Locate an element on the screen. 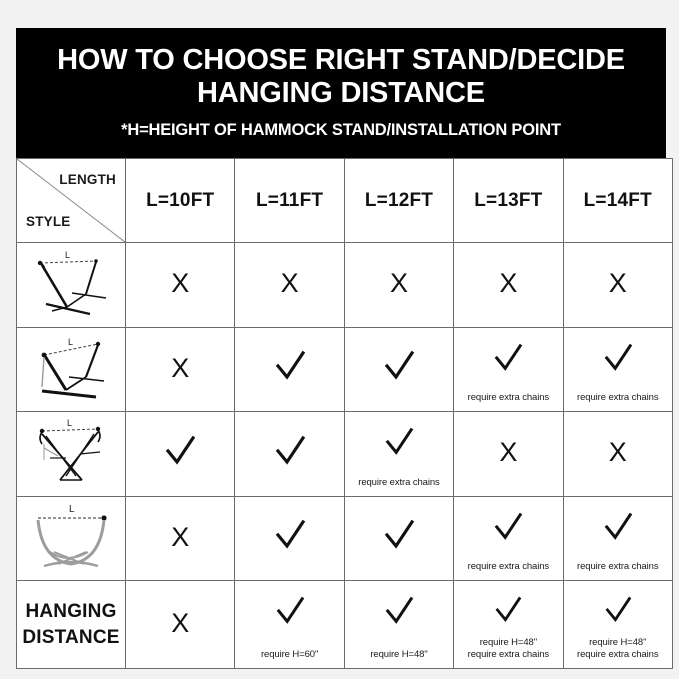 This screenshot has height=679, width=679. corner-cell-style-length: LENGTH STYLE is located at coordinates (71, 200).